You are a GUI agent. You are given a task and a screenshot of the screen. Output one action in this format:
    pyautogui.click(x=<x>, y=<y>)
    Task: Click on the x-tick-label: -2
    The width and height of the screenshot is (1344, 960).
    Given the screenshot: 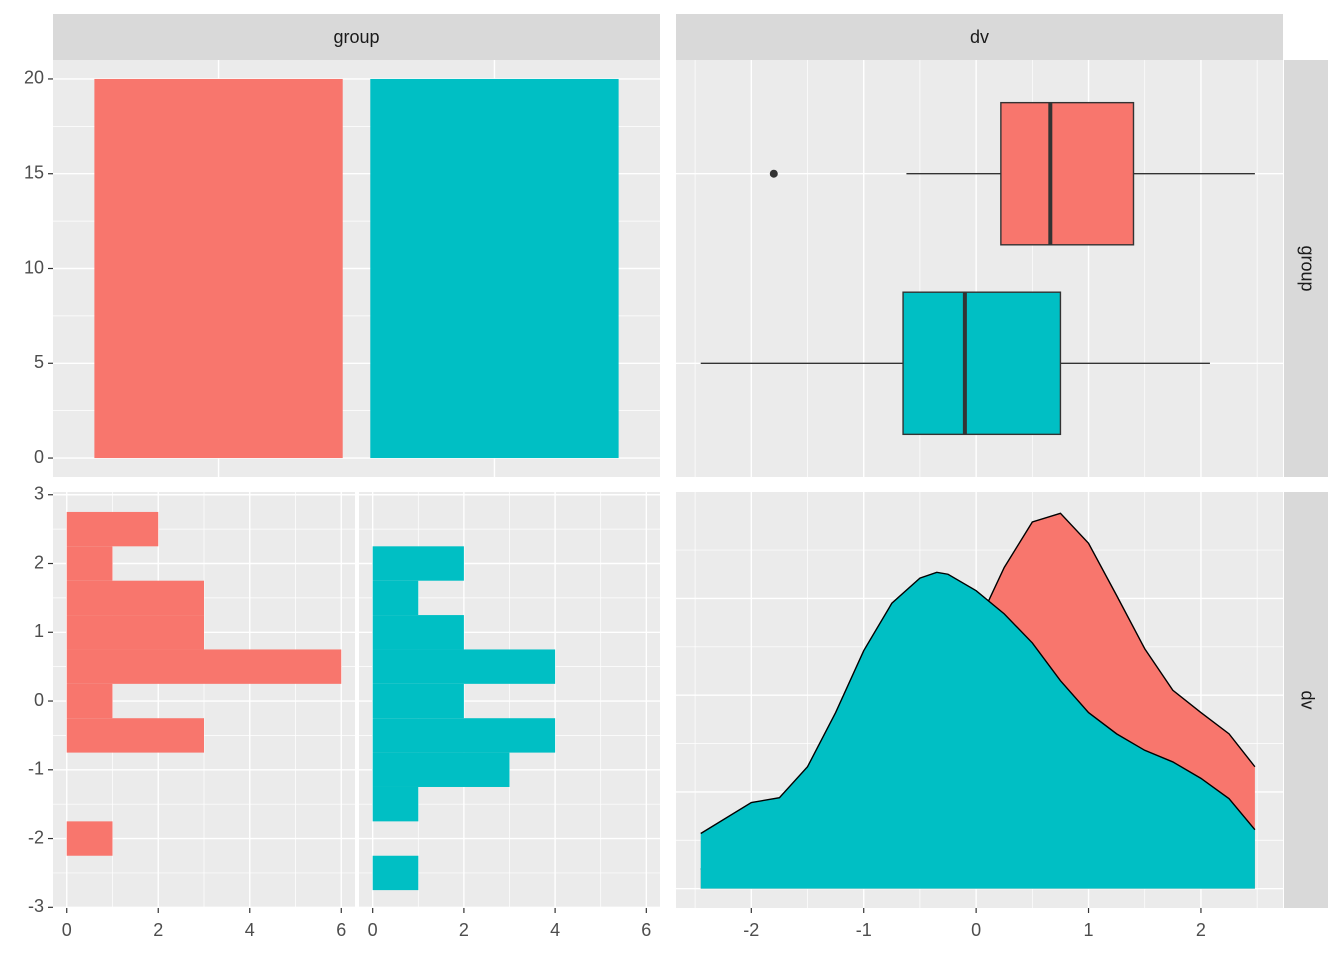 What is the action you would take?
    pyautogui.click(x=751, y=930)
    